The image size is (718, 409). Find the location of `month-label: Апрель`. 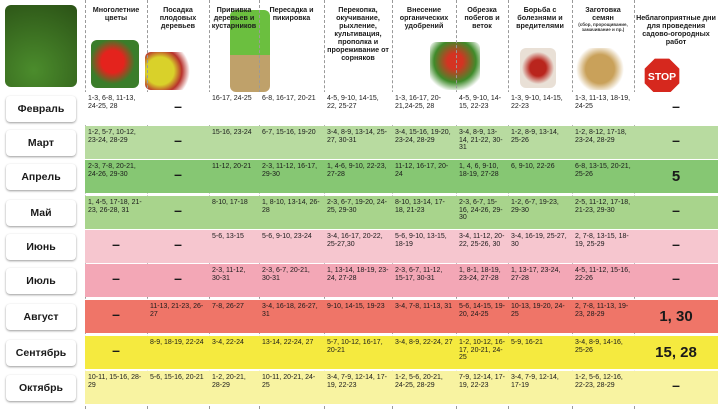

month-label: Апрель is located at coordinates (41, 177).